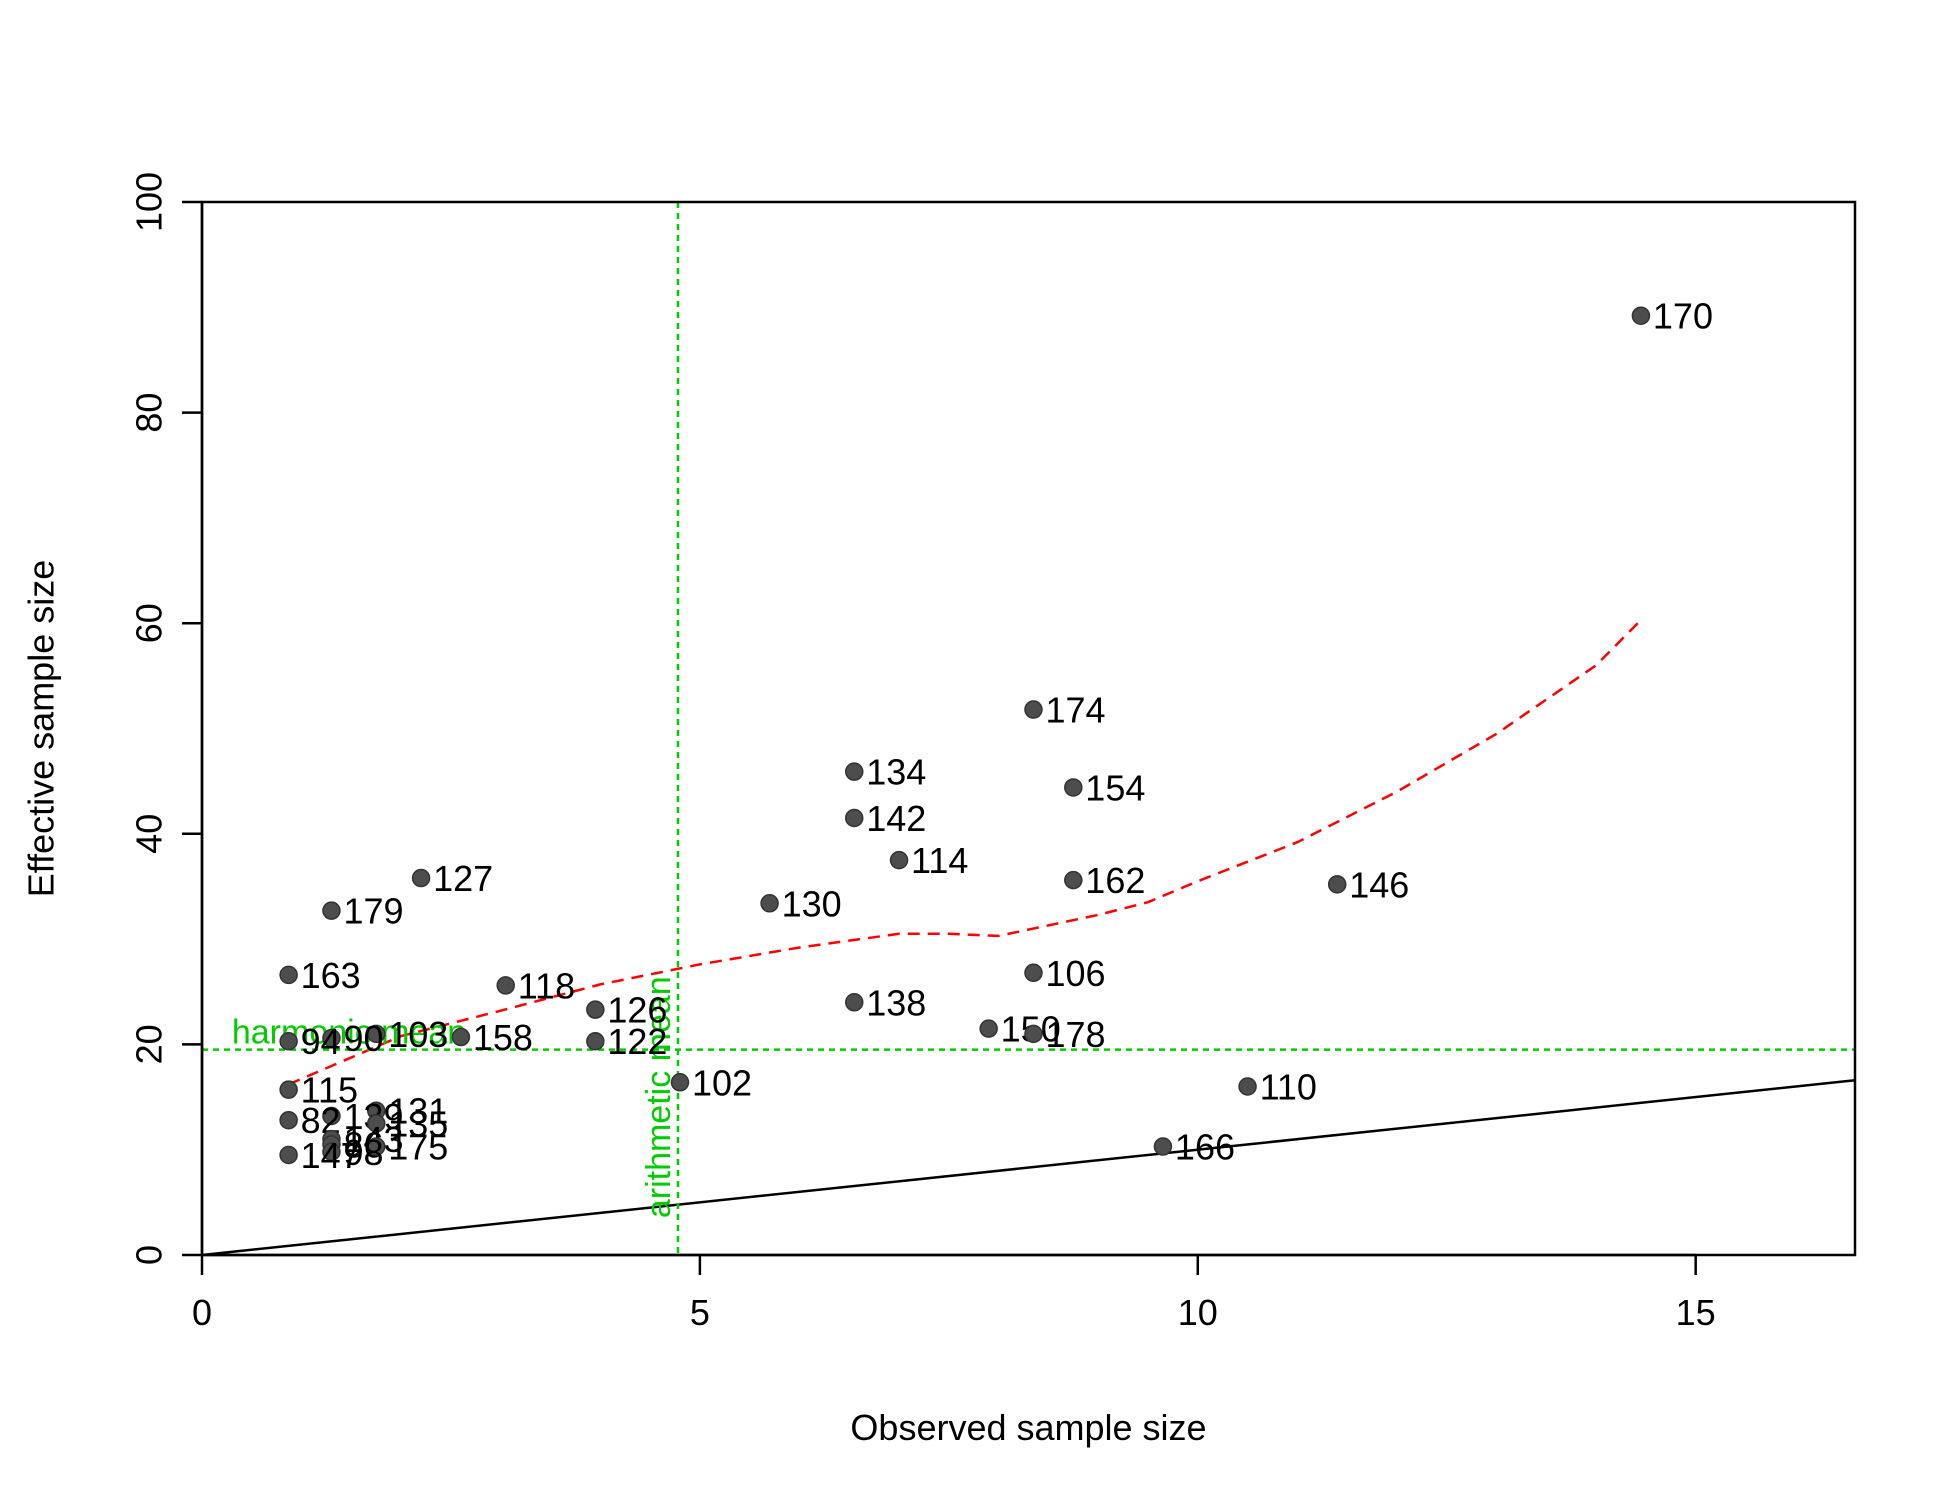 This screenshot has width=1950, height=1500. I want to click on data-point-label: 115, so click(329, 1090).